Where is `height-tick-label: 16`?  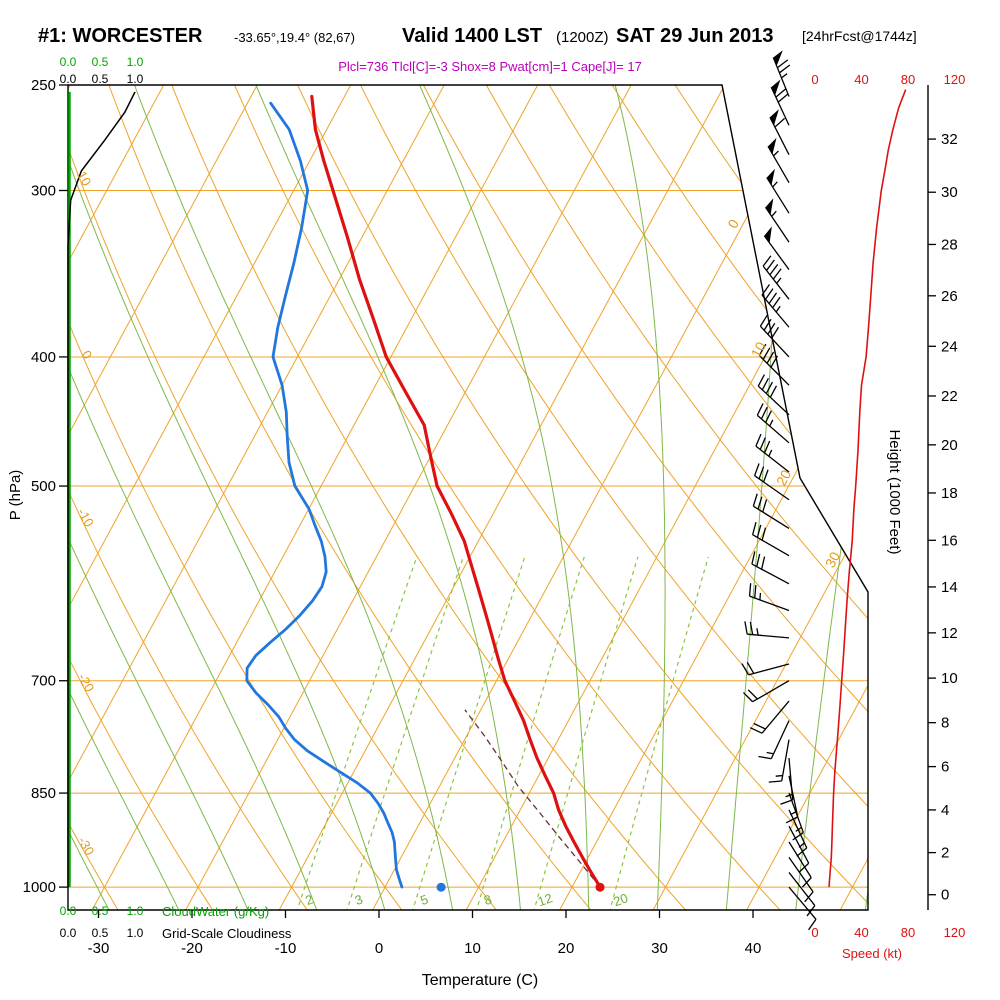 height-tick-label: 16 is located at coordinates (949, 540).